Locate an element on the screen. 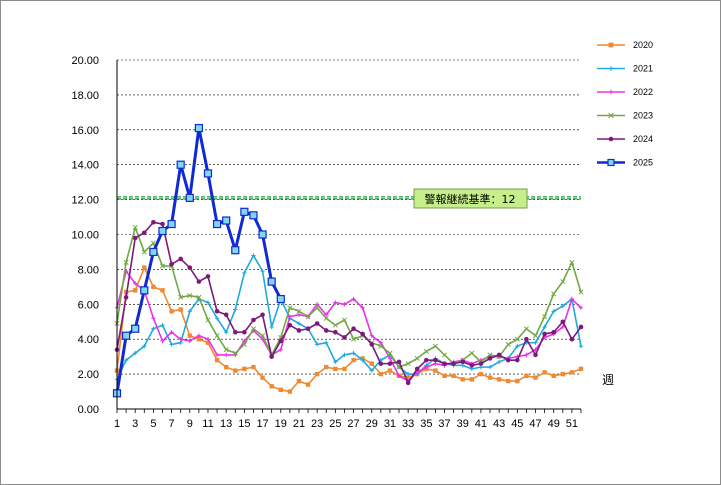 The height and width of the screenshot is (485, 721). x-tick-label: 5 is located at coordinates (153, 424).